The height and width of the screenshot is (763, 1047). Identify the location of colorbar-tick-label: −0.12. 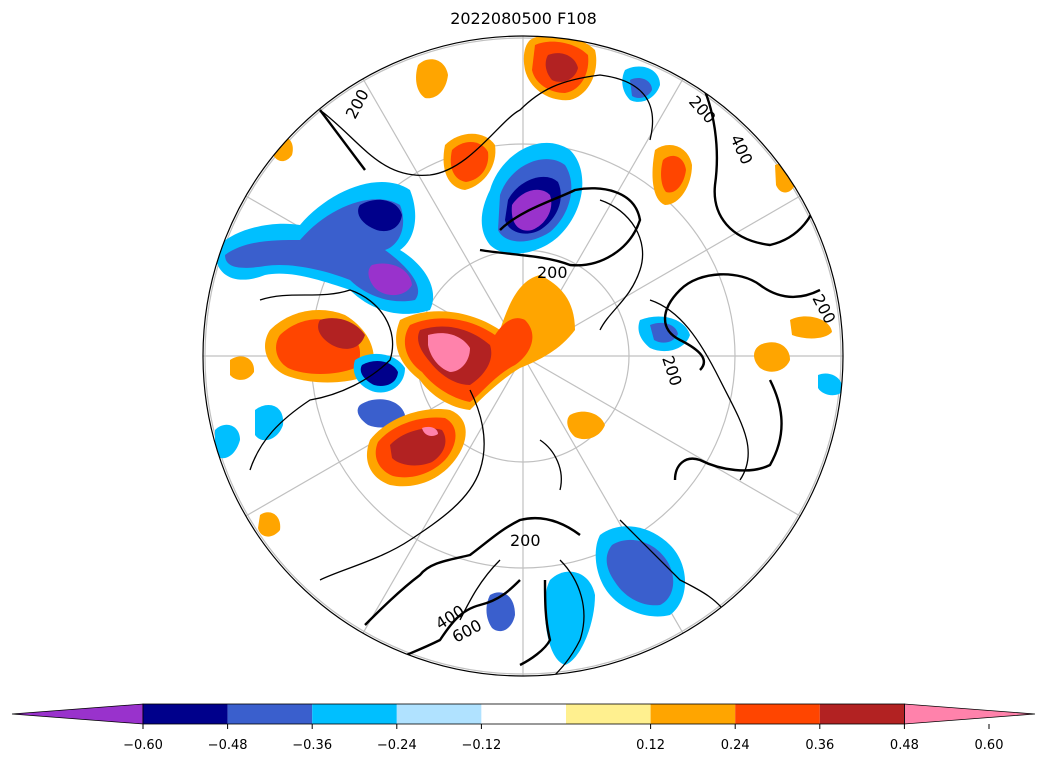
(481, 745).